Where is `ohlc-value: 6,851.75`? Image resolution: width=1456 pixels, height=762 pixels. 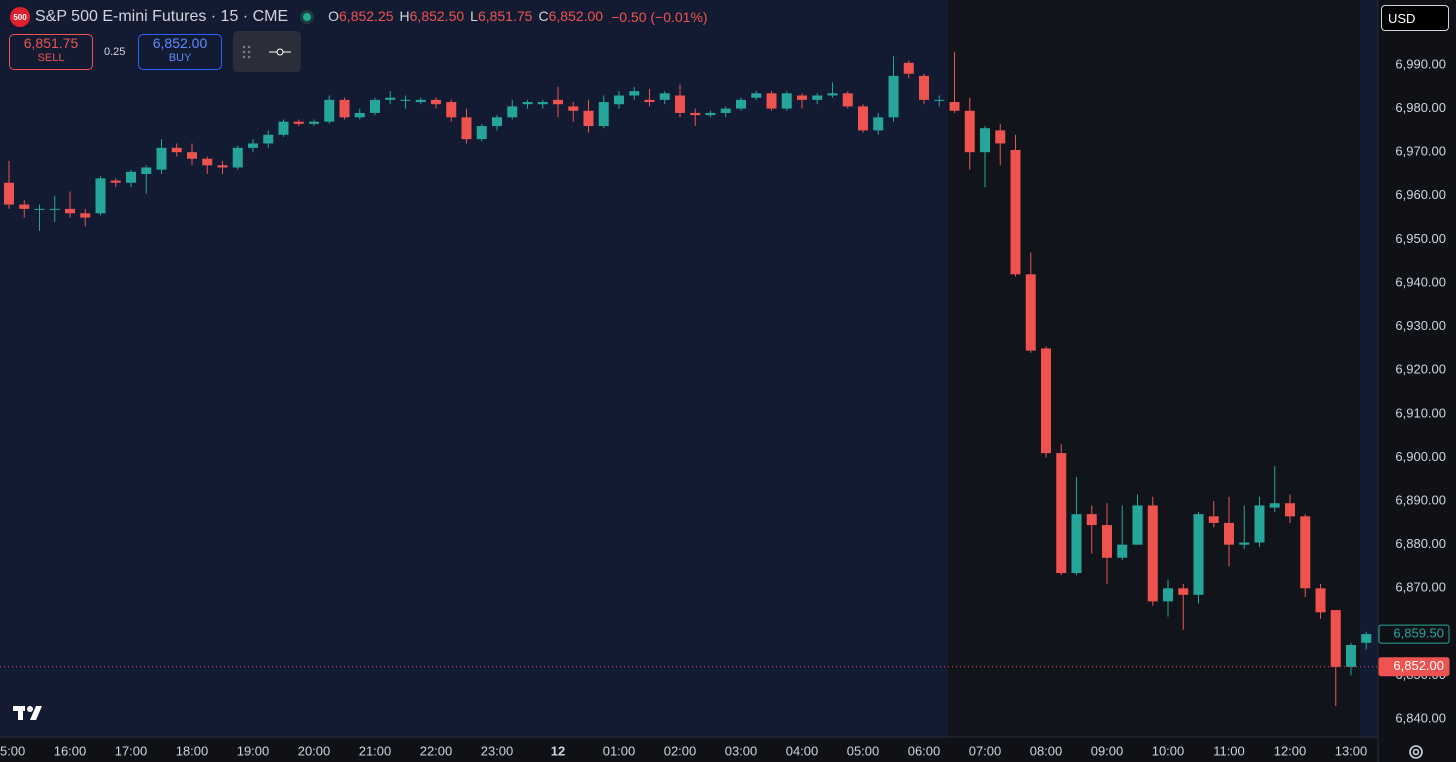
ohlc-value: 6,851.75 is located at coordinates (505, 16).